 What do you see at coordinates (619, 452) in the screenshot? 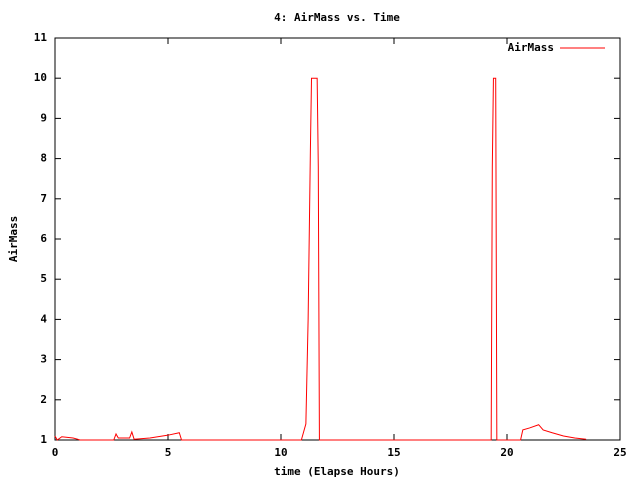
I see `x-tick-label: 25` at bounding box center [619, 452].